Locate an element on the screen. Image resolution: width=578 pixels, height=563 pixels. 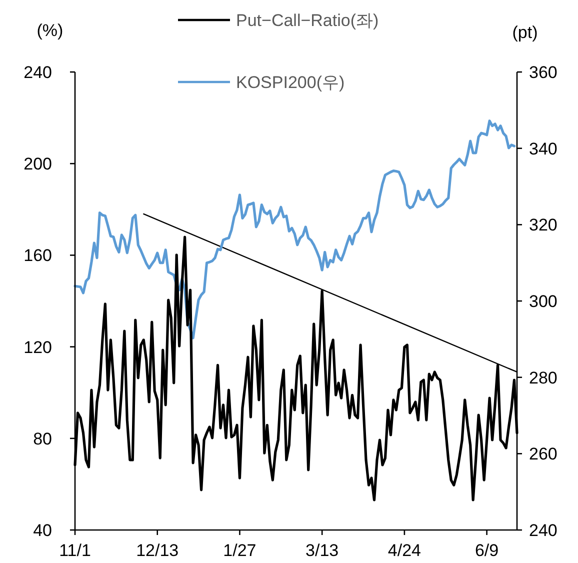
legend-label: Put−Call−Ratio(좌) is located at coordinates (307, 20).